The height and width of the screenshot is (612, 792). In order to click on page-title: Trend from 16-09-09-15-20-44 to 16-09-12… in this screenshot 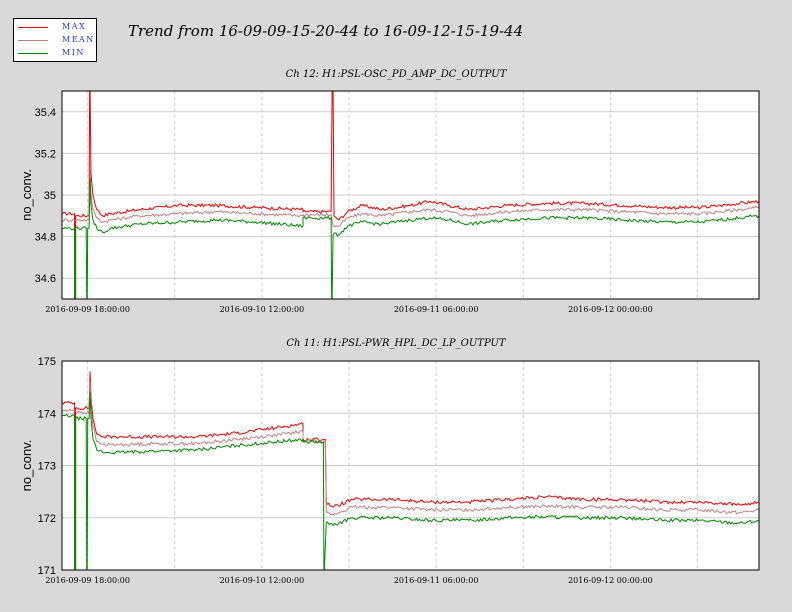, I will do `click(326, 31)`.